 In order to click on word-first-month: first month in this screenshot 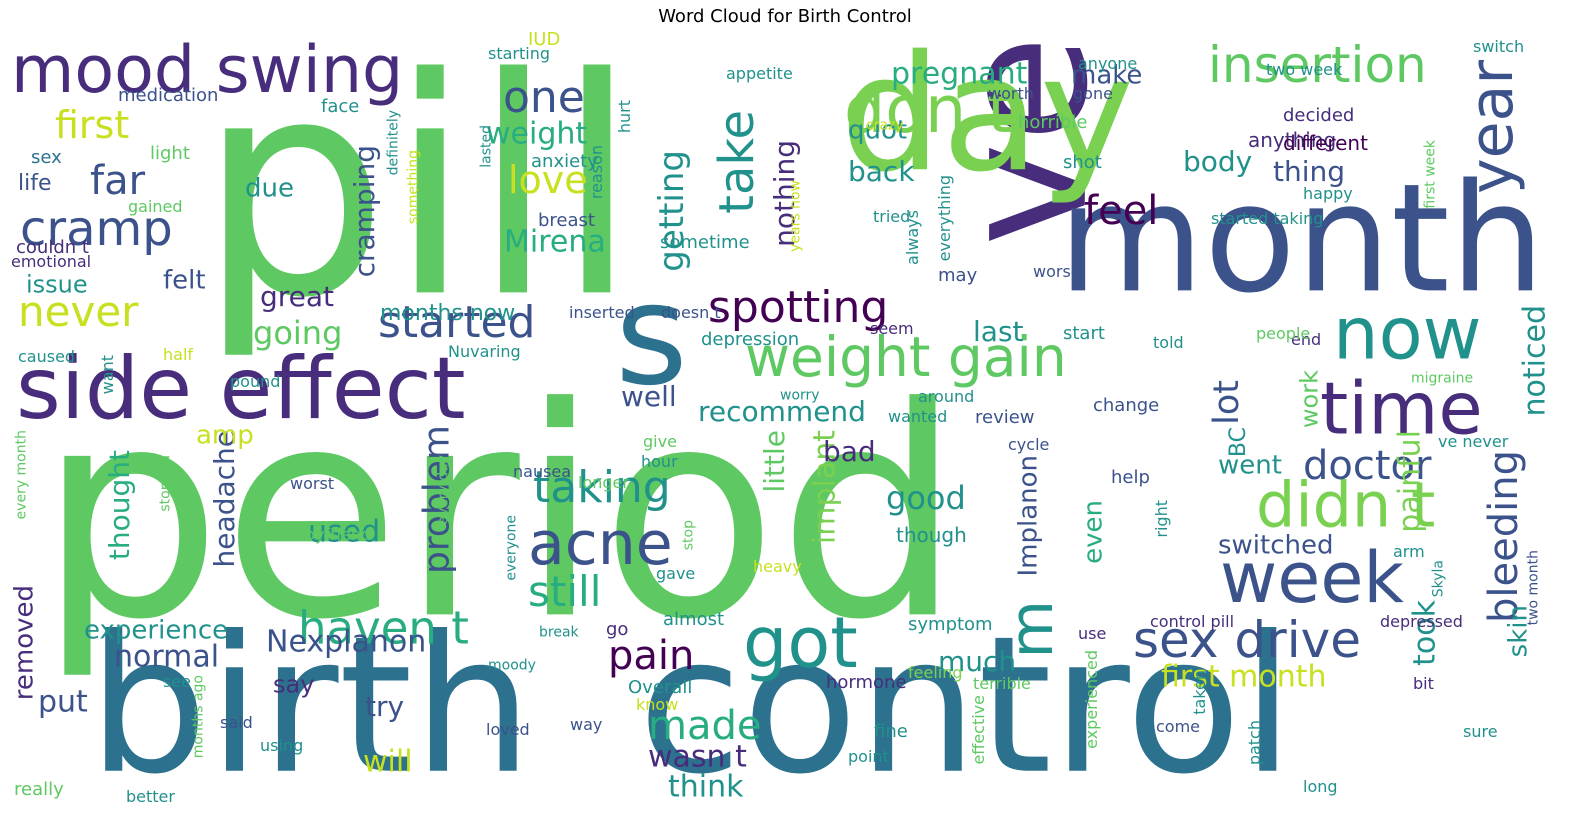, I will do `click(1244, 677)`.